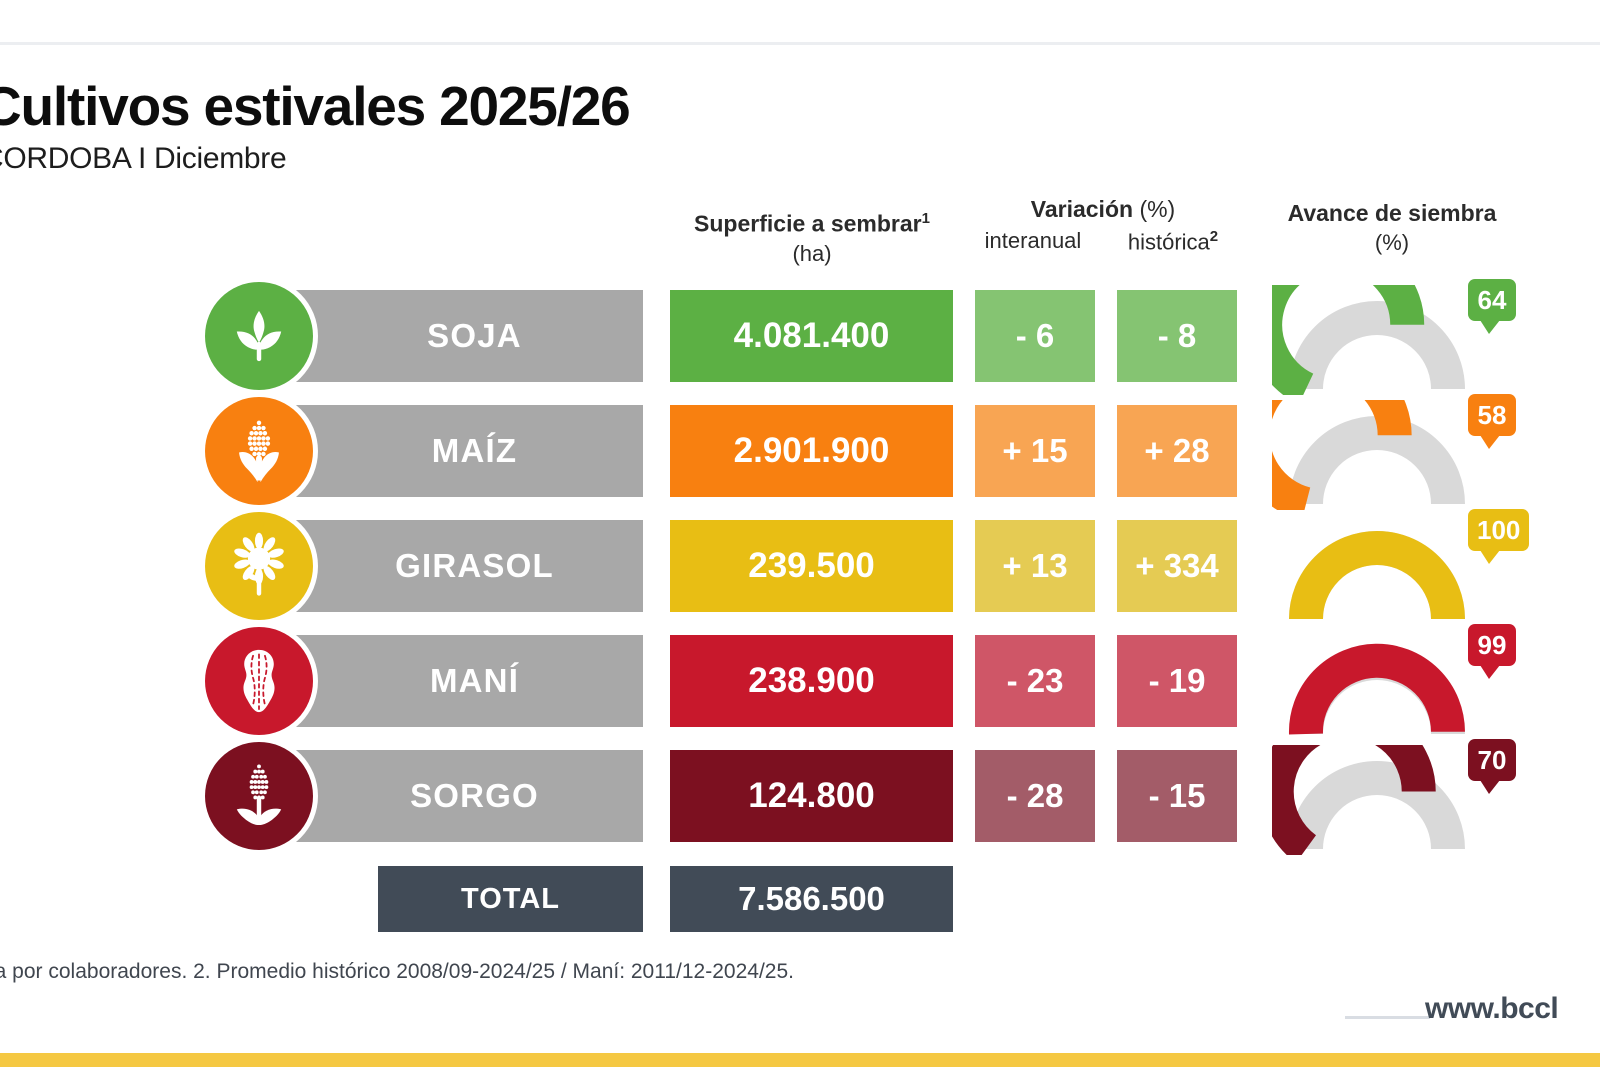 The image size is (1600, 1067). I want to click on variation-historica-value: - 15, so click(1177, 795).